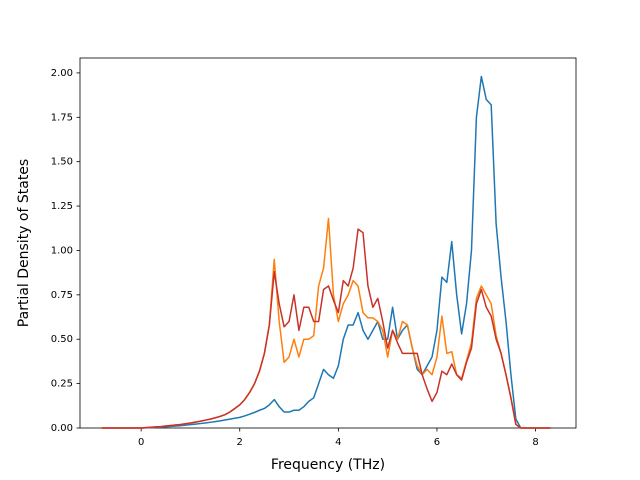 This screenshot has width=640, height=480. Describe the element at coordinates (62, 295) in the screenshot. I see `y-tick-label: 0.75` at that location.